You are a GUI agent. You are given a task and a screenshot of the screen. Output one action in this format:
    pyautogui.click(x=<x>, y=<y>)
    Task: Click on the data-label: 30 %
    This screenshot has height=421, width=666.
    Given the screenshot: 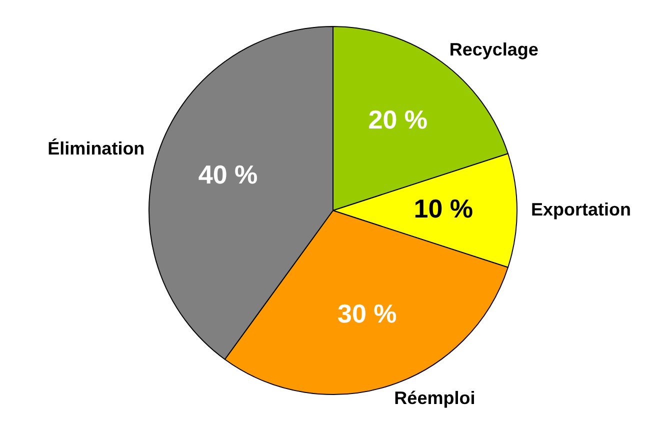 What is the action you would take?
    pyautogui.click(x=367, y=313)
    